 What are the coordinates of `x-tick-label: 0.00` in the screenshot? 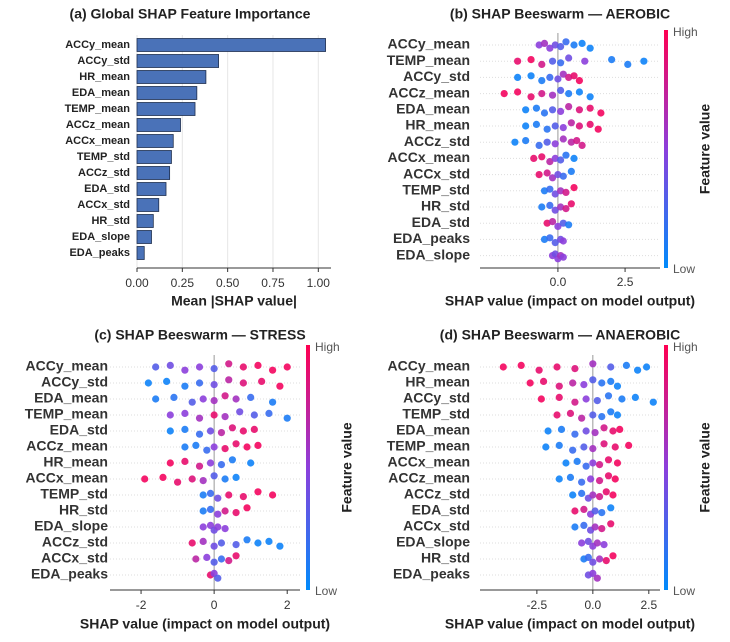 It's located at (137, 283).